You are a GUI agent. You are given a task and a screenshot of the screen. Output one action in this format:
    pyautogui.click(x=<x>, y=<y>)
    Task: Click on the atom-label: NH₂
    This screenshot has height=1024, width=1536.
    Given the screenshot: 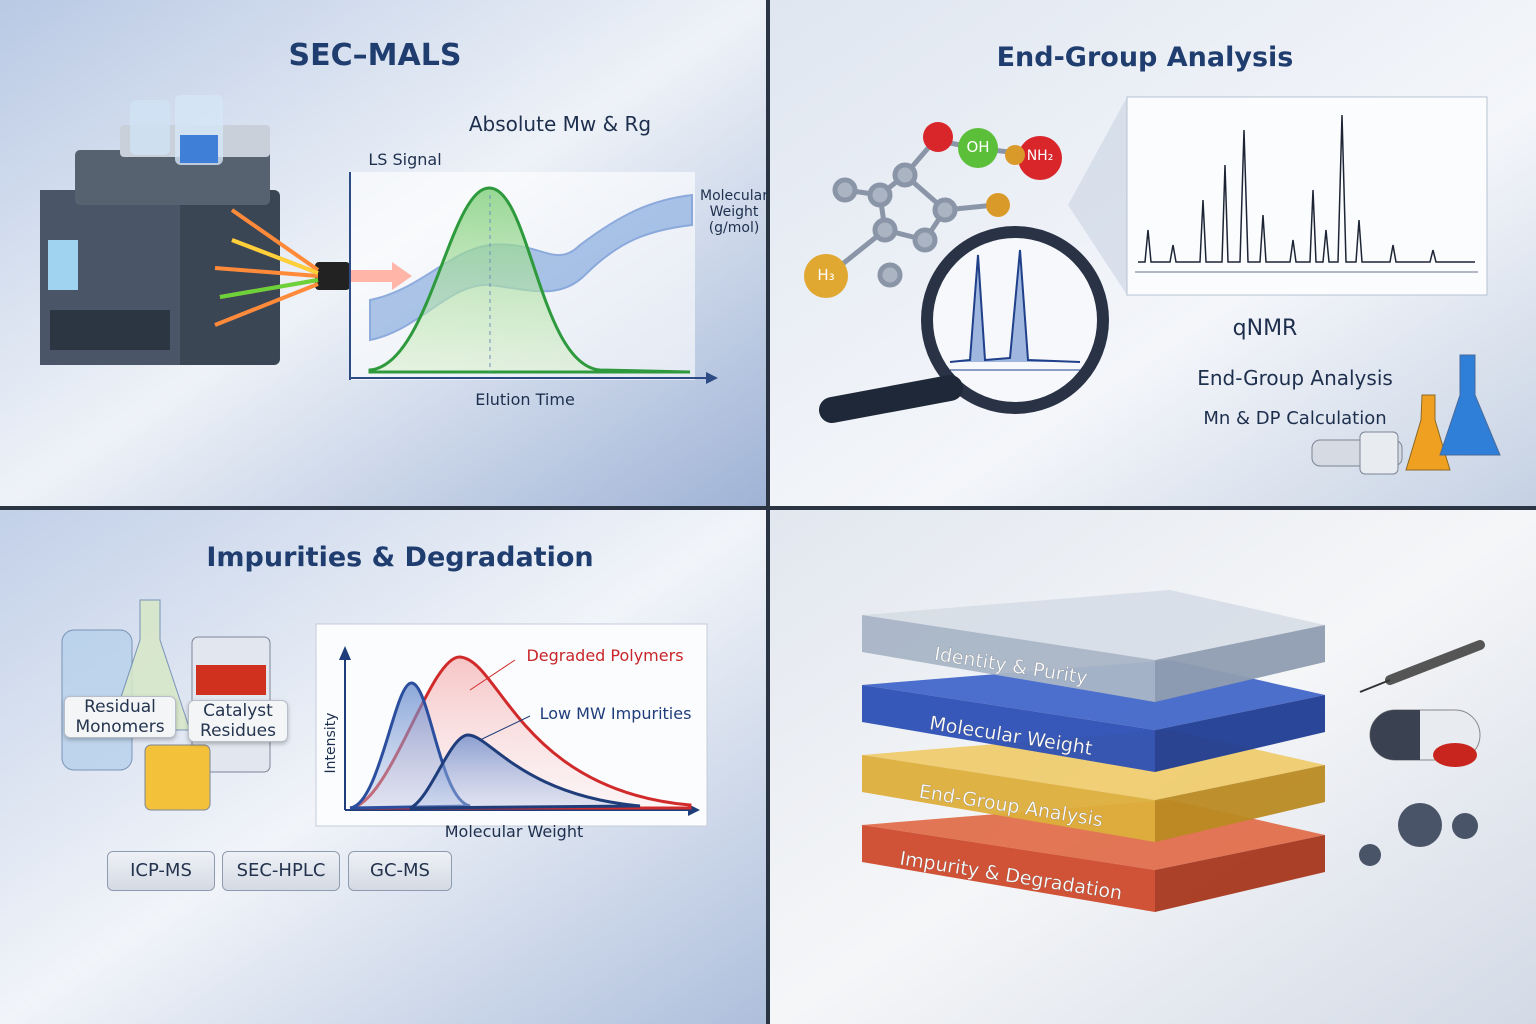 What is the action you would take?
    pyautogui.click(x=1040, y=156)
    